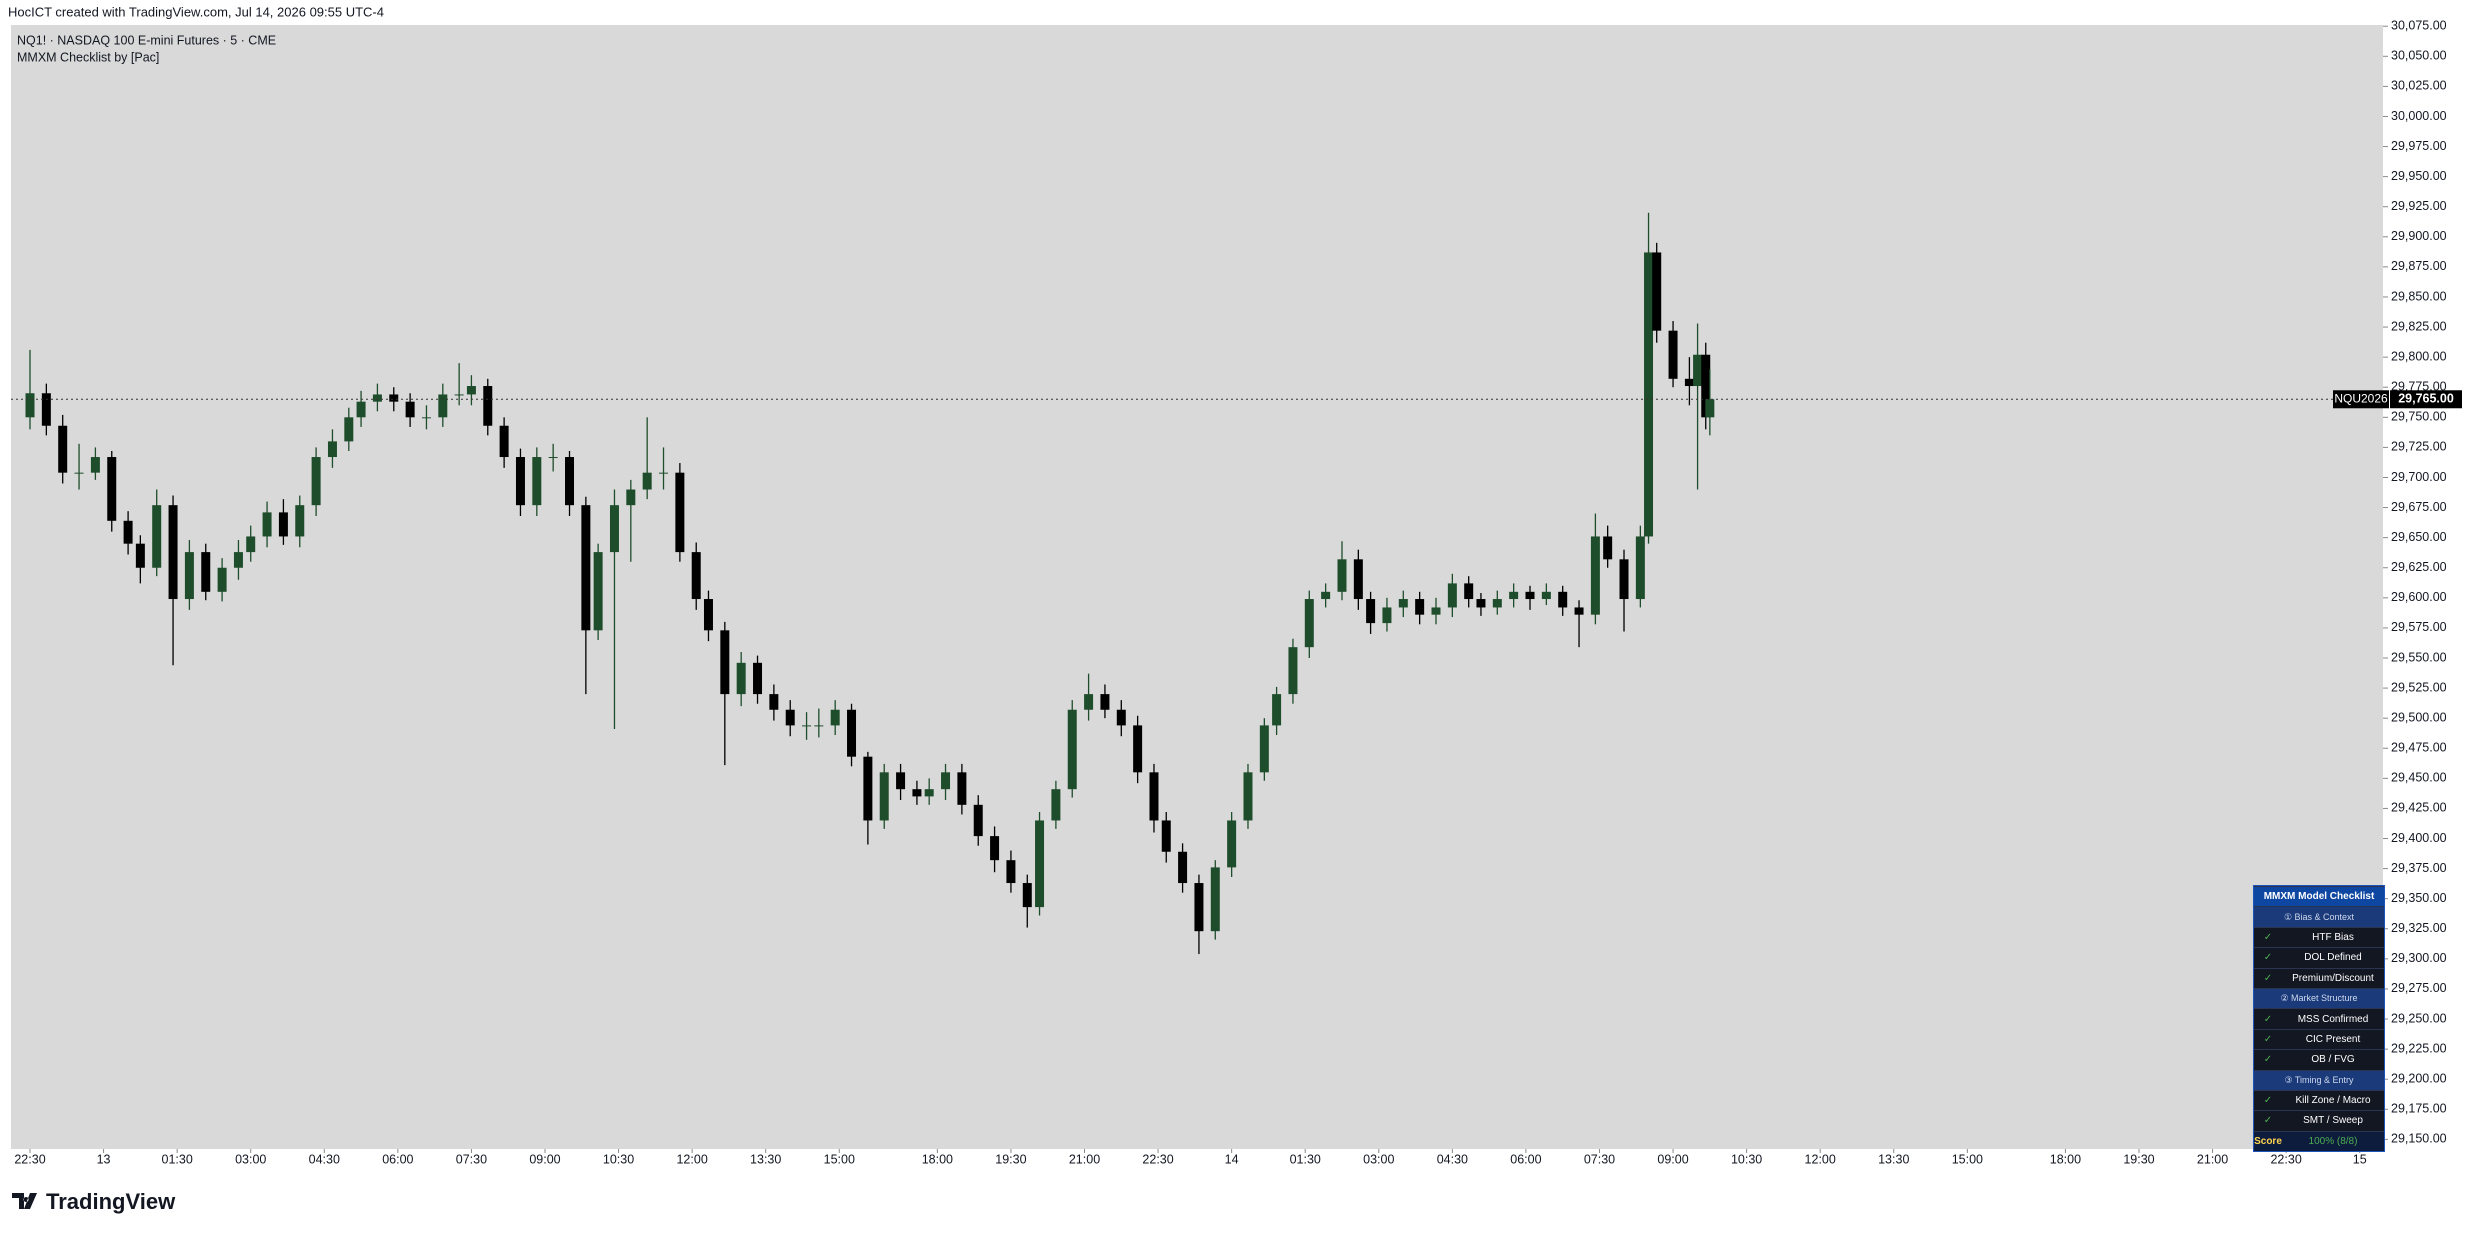 This screenshot has height=1235, width=2475. I want to click on y-tick-label: 29,500.00, so click(2419, 717).